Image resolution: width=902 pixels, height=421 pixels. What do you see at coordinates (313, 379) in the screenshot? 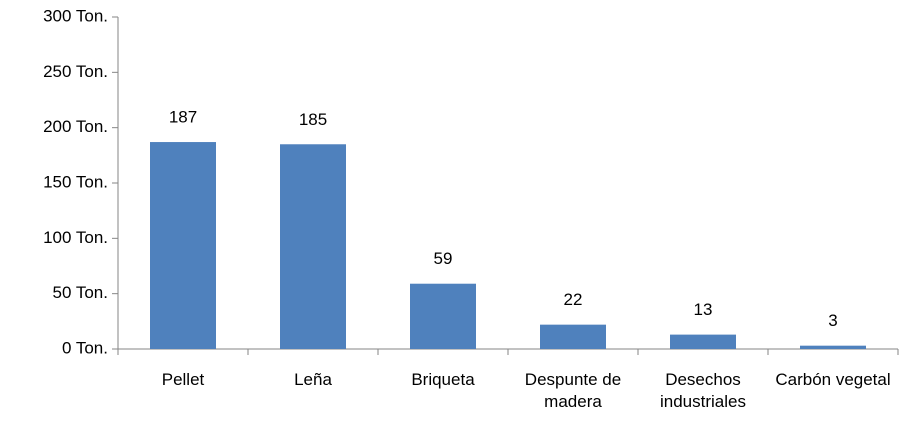
I see `x-tick-label: Leña` at bounding box center [313, 379].